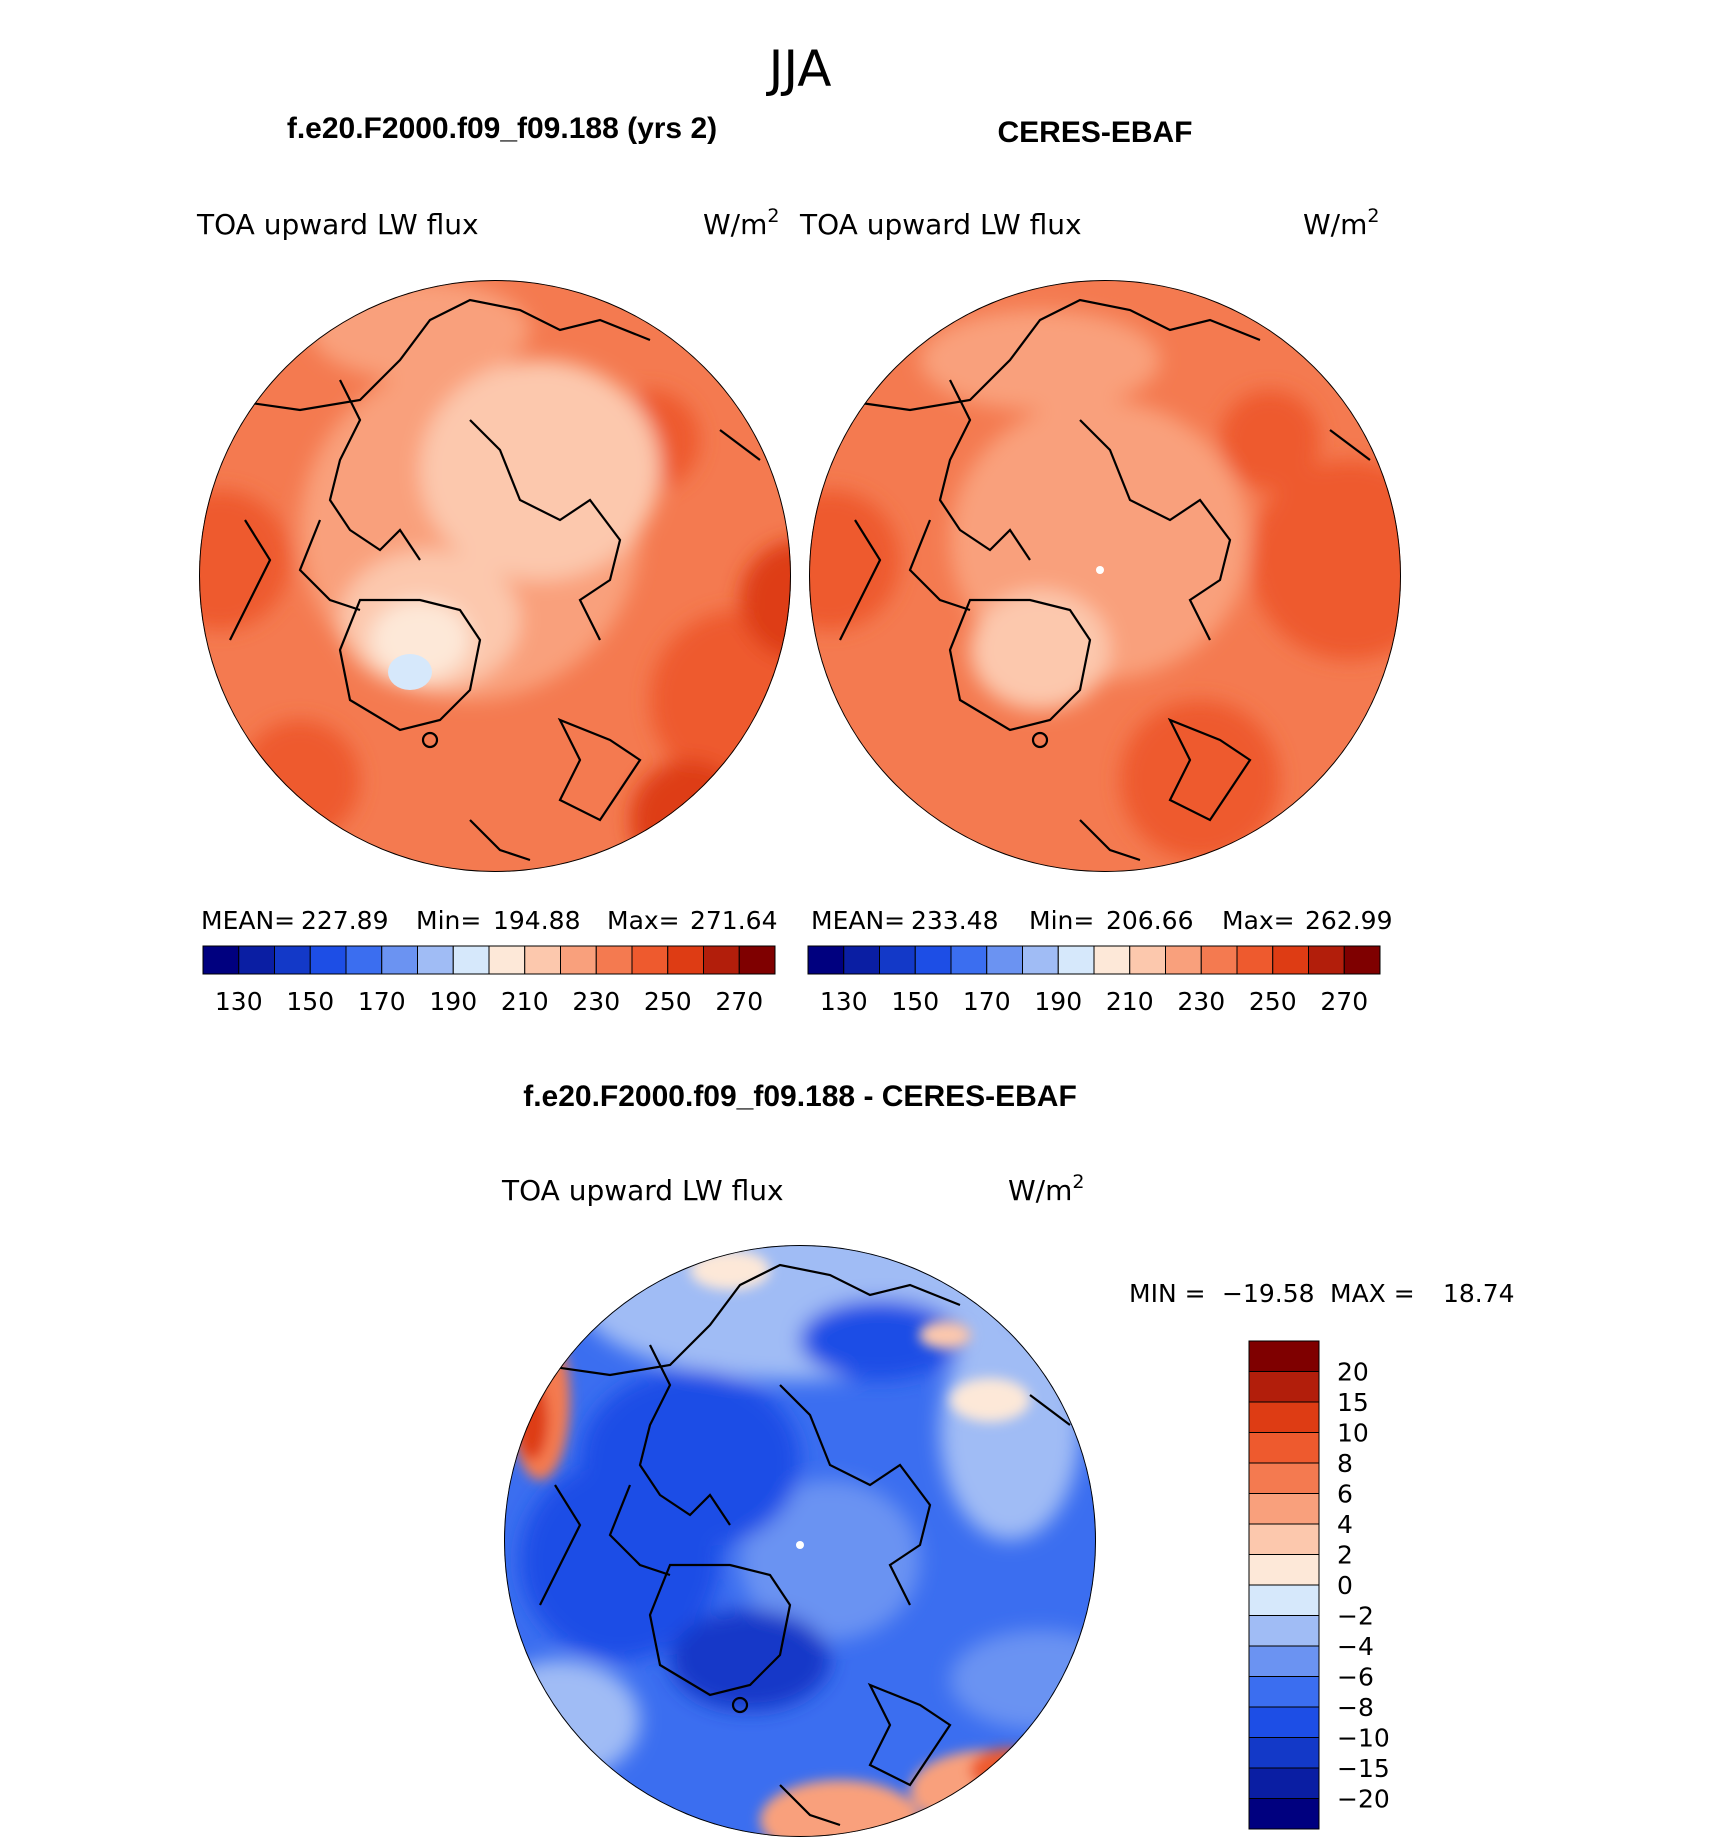 The height and width of the screenshot is (1840, 1710). I want to click on panel-diff-min-value: −19.58, so click(1268, 1293).